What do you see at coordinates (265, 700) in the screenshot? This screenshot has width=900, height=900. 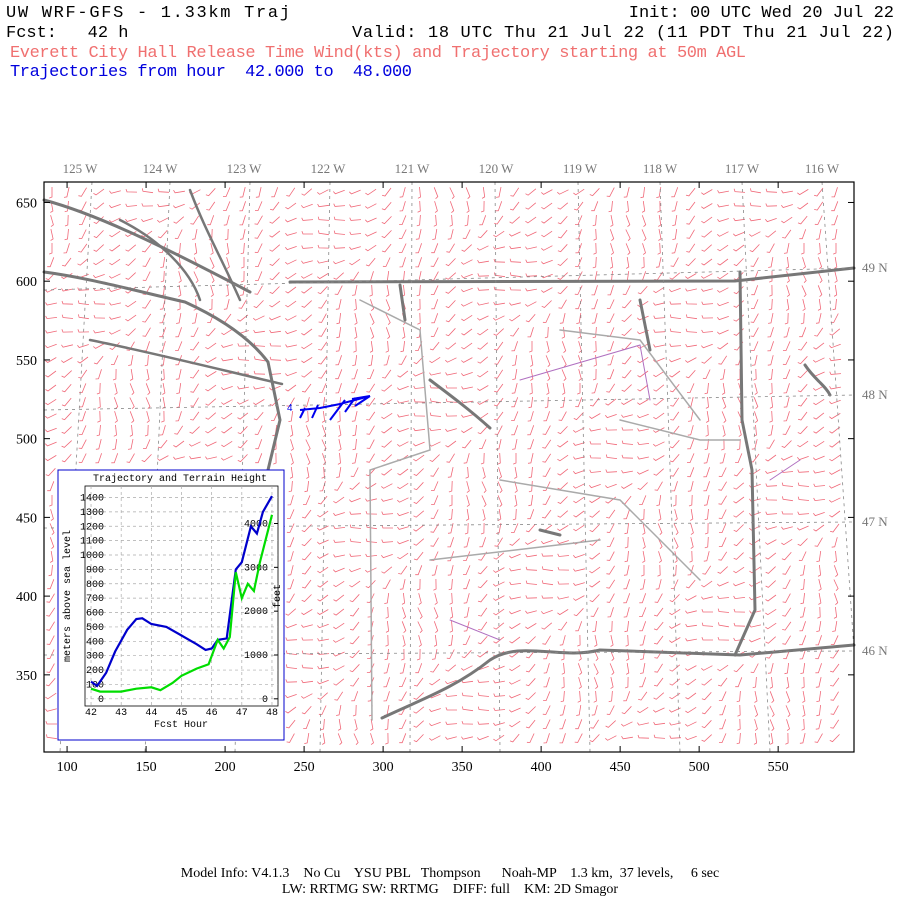 I see `y2-tick-label: 0` at bounding box center [265, 700].